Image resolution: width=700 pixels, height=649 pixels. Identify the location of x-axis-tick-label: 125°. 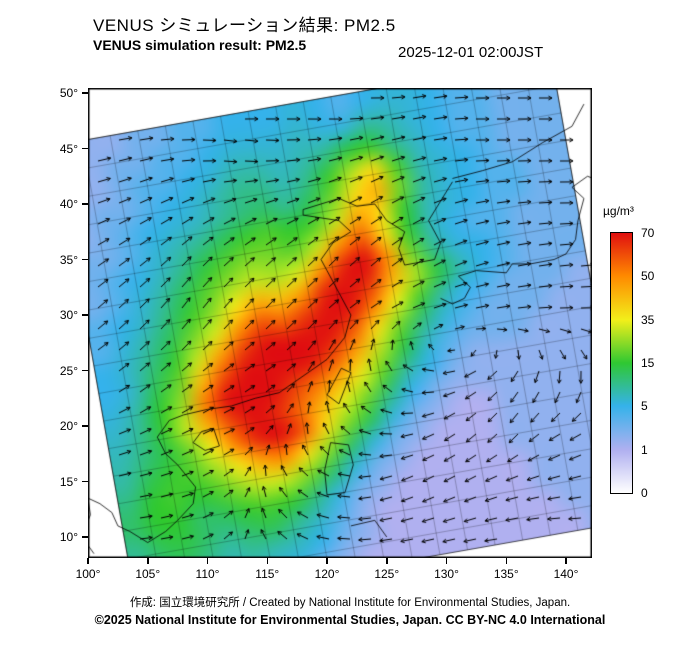
(387, 574).